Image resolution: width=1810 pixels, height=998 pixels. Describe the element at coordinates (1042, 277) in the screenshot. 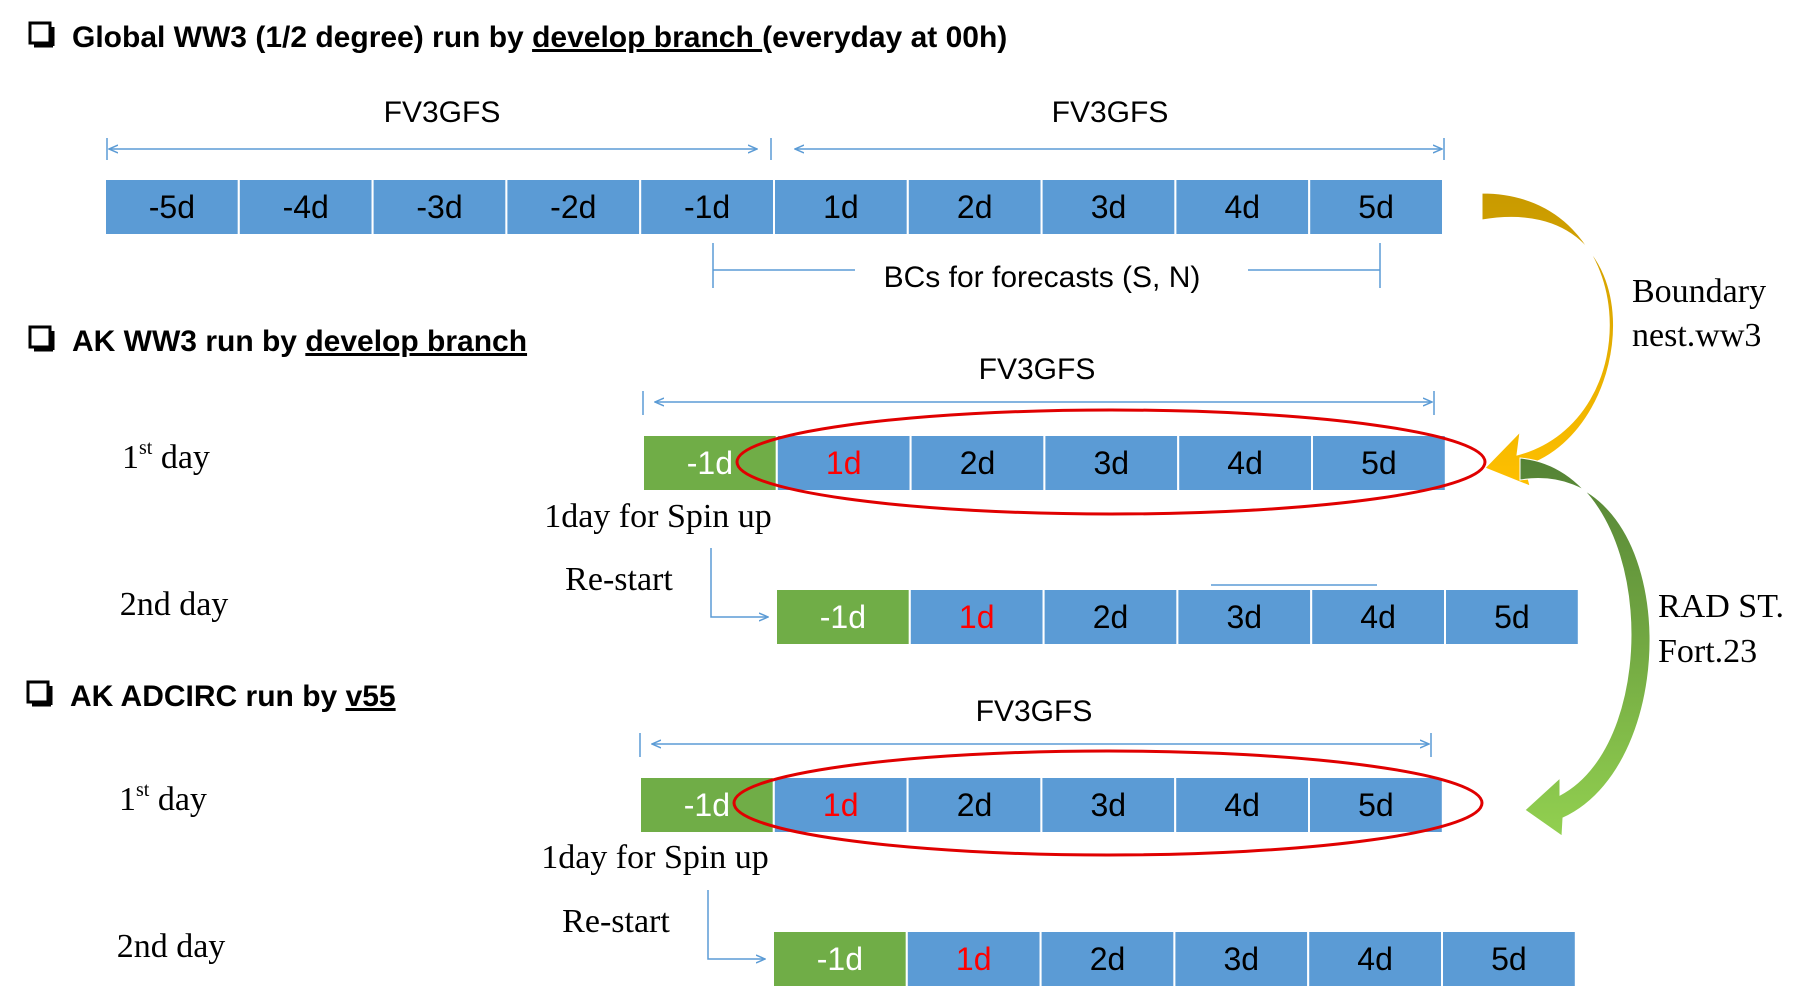

I see `bcs-label: BCs for forecasts (S, N)` at that location.